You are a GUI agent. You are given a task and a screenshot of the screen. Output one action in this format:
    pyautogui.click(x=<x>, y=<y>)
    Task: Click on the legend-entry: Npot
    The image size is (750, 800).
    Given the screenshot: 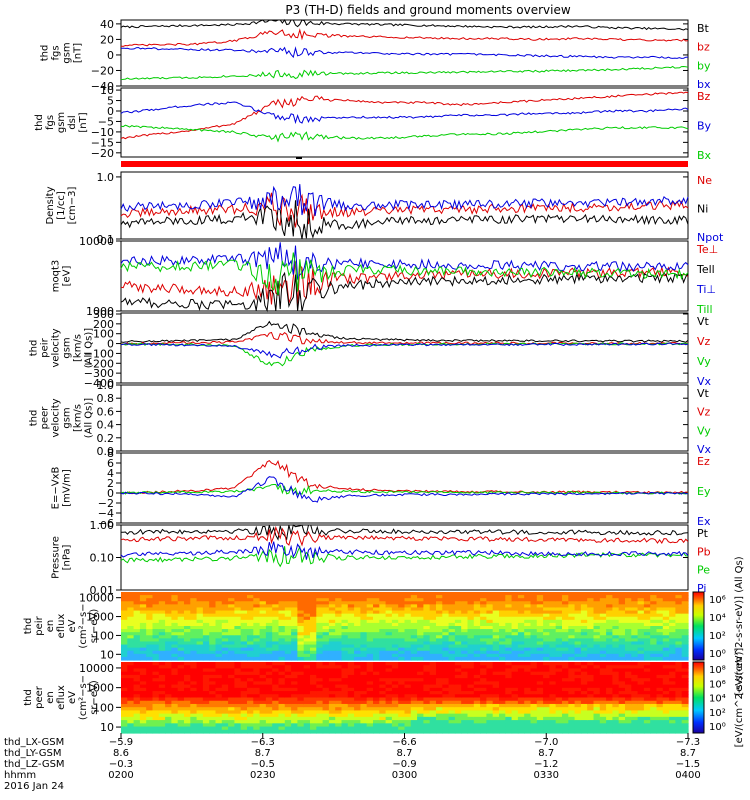 What is the action you would take?
    pyautogui.click(x=710, y=237)
    